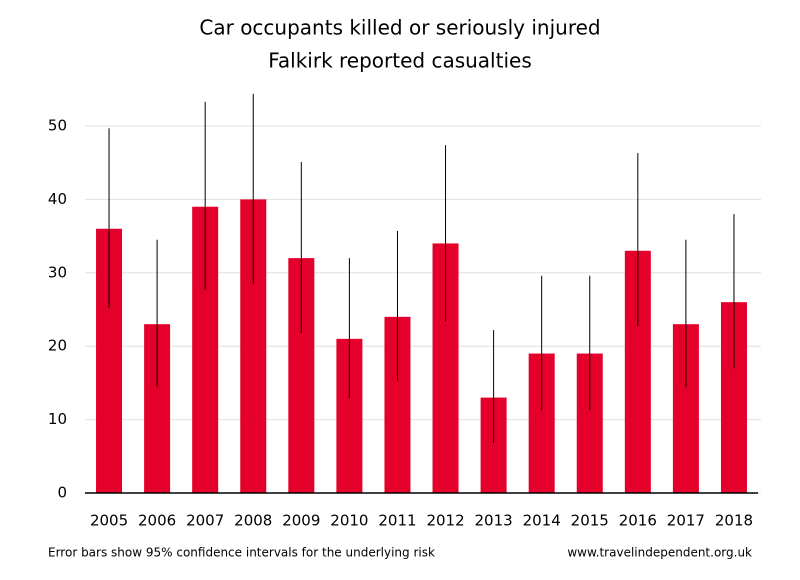  What do you see at coordinates (253, 521) in the screenshot?
I see `x-tick-label: 2008` at bounding box center [253, 521].